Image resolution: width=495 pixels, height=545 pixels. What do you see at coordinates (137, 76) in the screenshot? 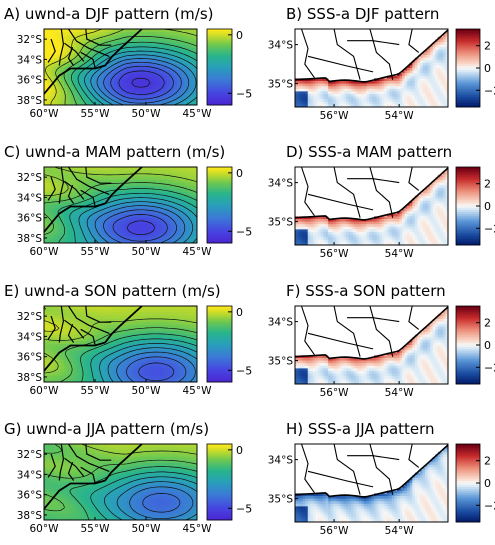
I see `contour-line` at bounding box center [137, 76].